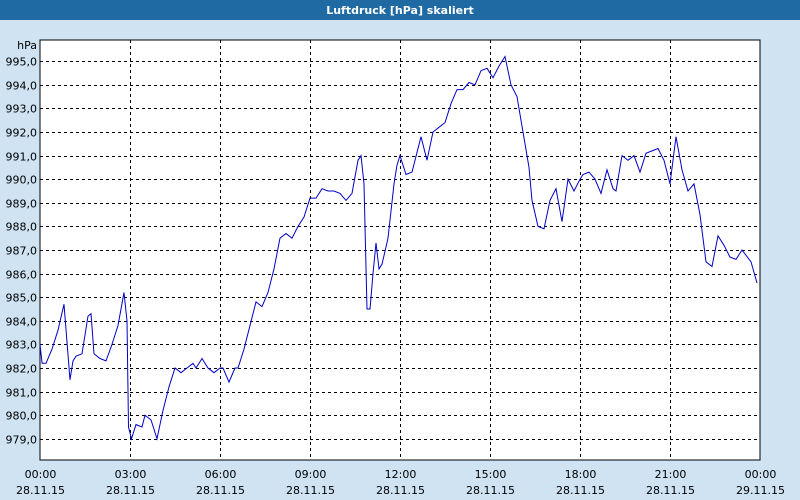 Image resolution: width=800 pixels, height=500 pixels. I want to click on y-tick-label: 992,0, so click(22, 133).